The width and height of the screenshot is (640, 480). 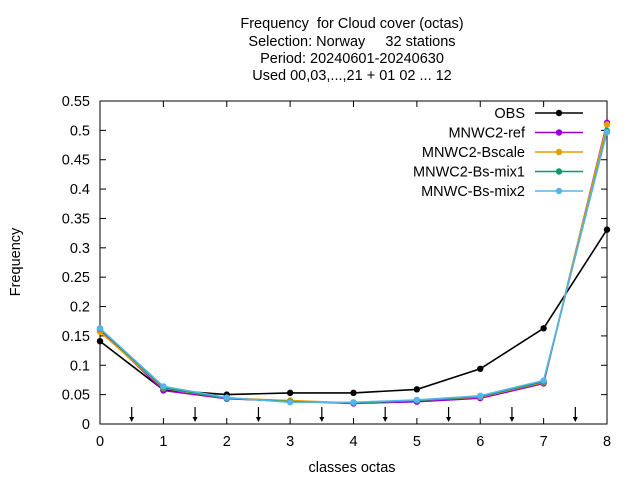 What do you see at coordinates (290, 442) in the screenshot?
I see `x-tick-label: 3` at bounding box center [290, 442].